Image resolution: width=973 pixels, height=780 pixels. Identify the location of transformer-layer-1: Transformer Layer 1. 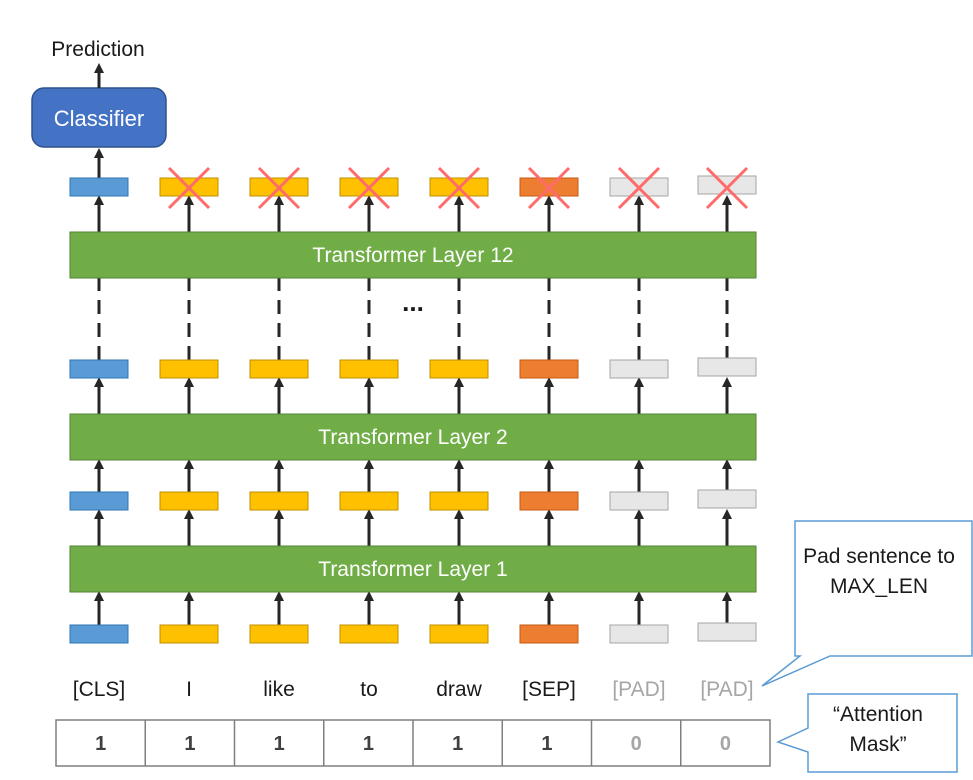
(413, 569).